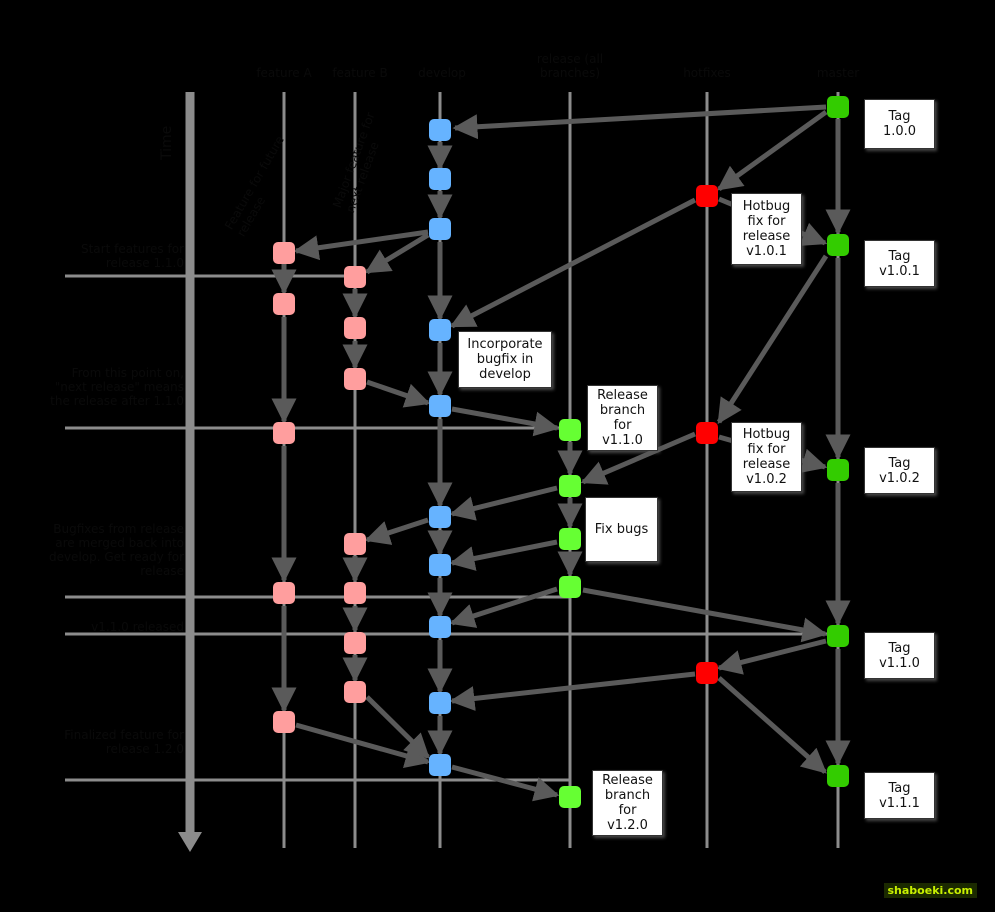 Image resolution: width=995 pixels, height=912 pixels. What do you see at coordinates (570, 66) in the screenshot?
I see `column-header-release: release (all branches)` at bounding box center [570, 66].